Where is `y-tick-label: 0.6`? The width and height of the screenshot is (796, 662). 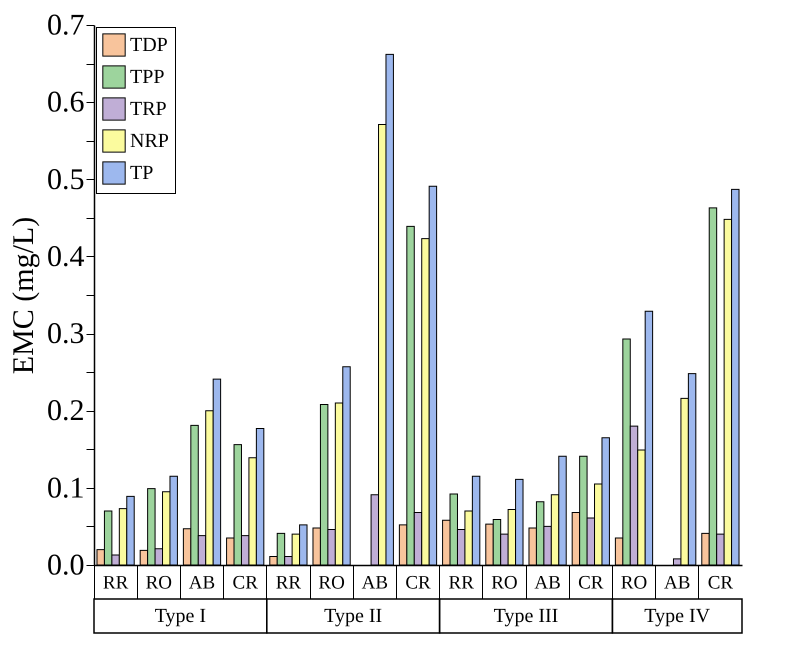 y-tick-label: 0.6 is located at coordinates (65, 102).